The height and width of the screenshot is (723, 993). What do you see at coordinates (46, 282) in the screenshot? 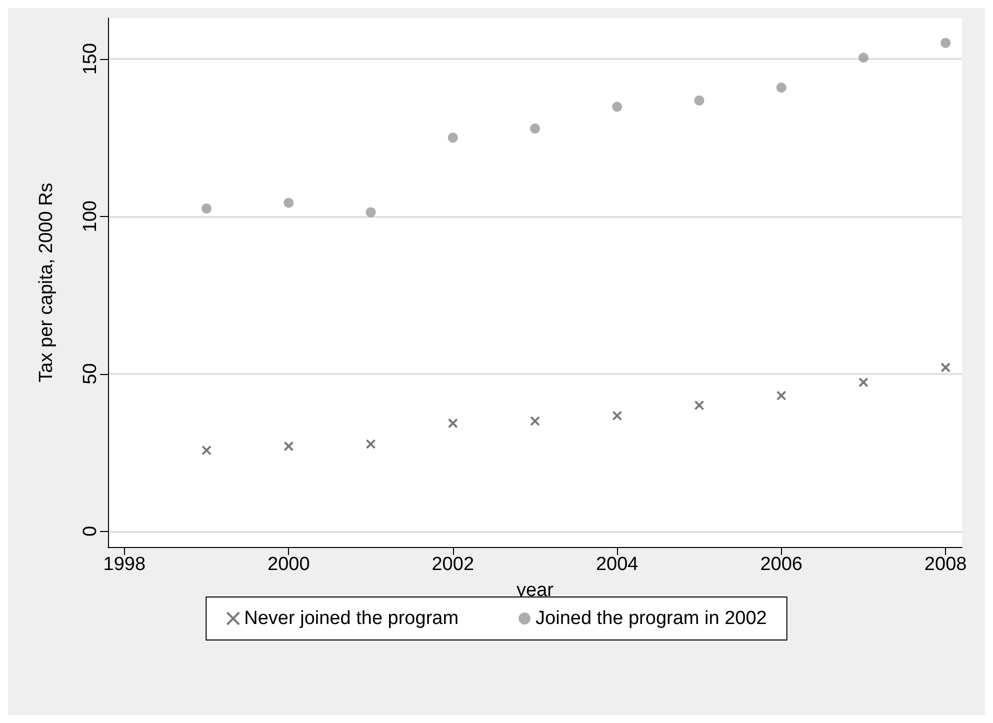
I see `y-axis-title: Tax per capita, 2000 Rs` at bounding box center [46, 282].